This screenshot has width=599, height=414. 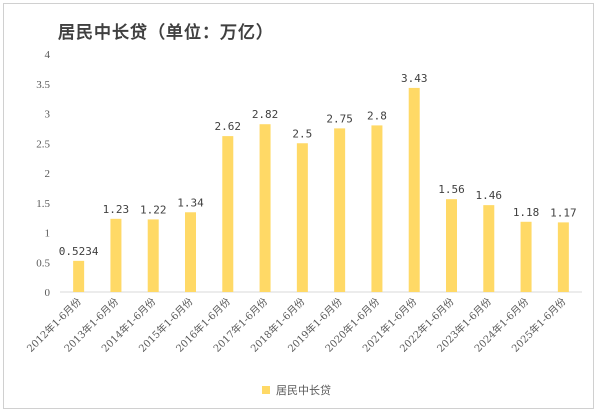 I want to click on data-label: 2.5, so click(x=302, y=133).